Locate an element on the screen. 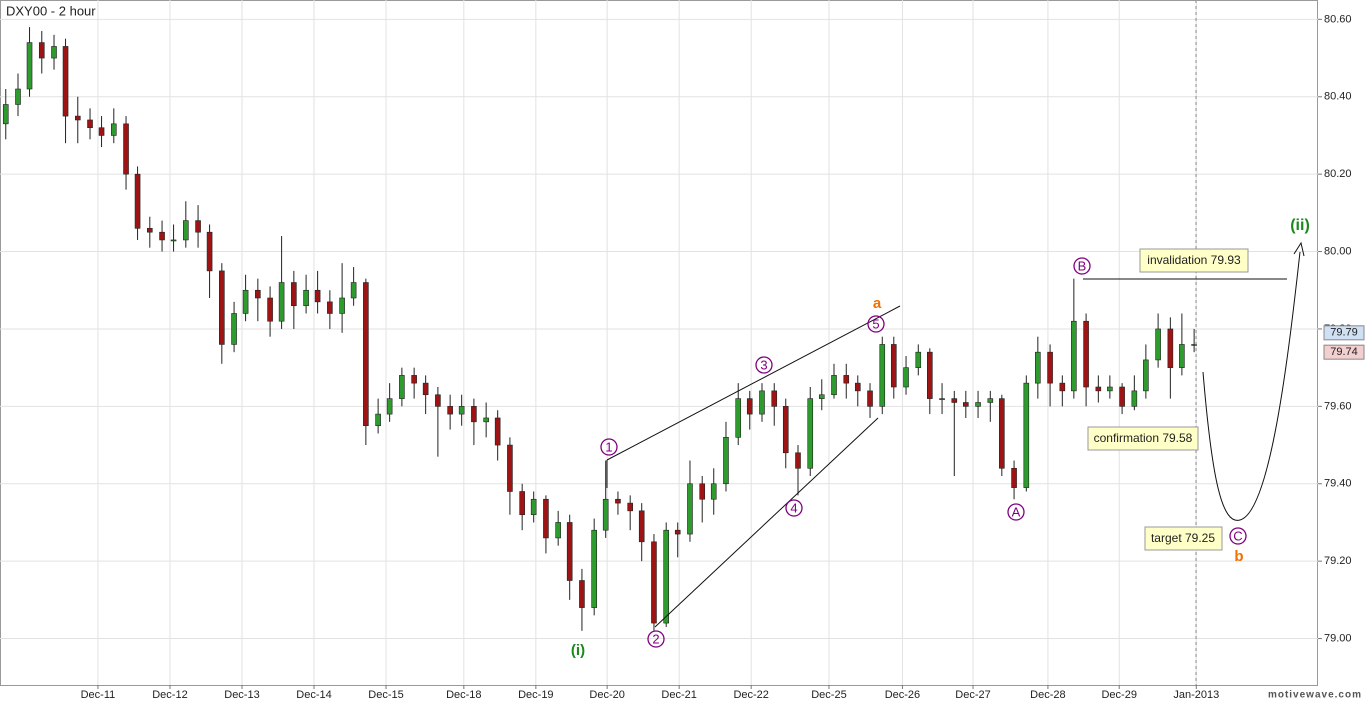 The width and height of the screenshot is (1366, 709). projection-arrow is located at coordinates (1299, 249).